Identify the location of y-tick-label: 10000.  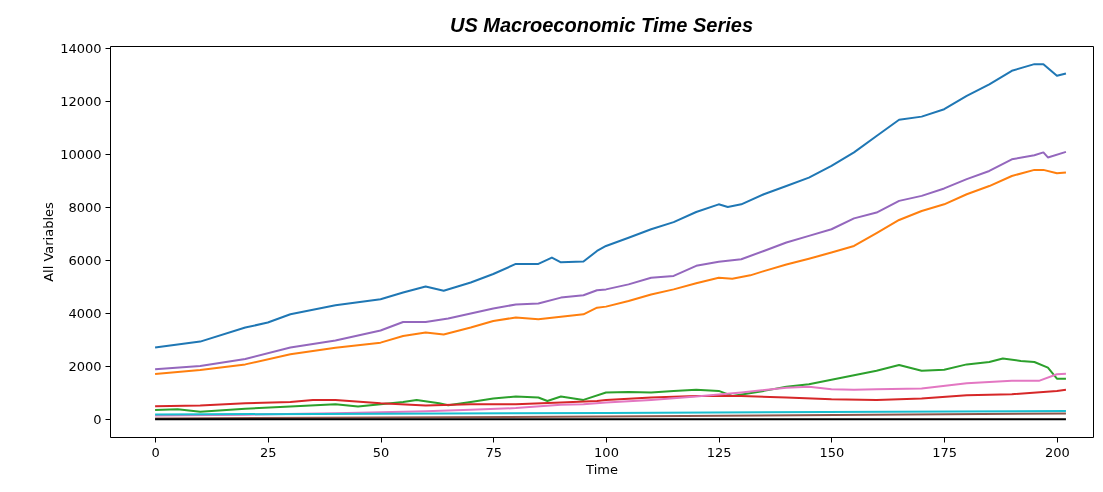
(81, 154).